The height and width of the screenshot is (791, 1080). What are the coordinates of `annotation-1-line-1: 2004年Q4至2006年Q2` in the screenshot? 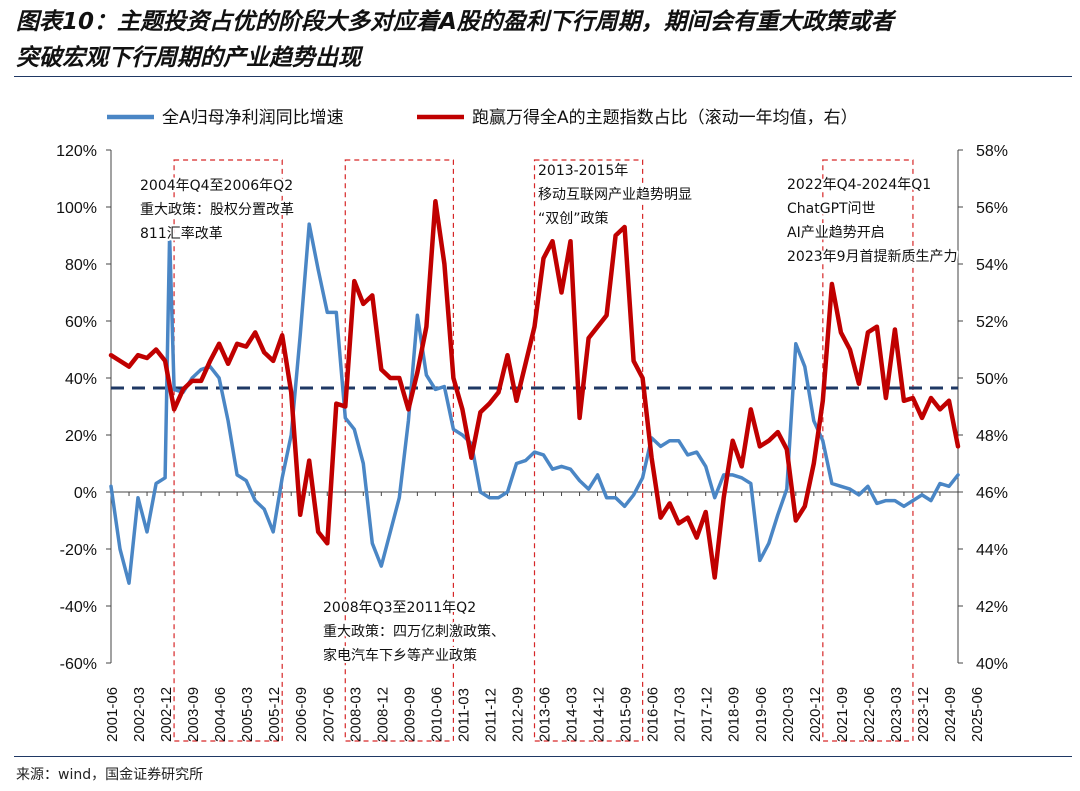 It's located at (216, 186).